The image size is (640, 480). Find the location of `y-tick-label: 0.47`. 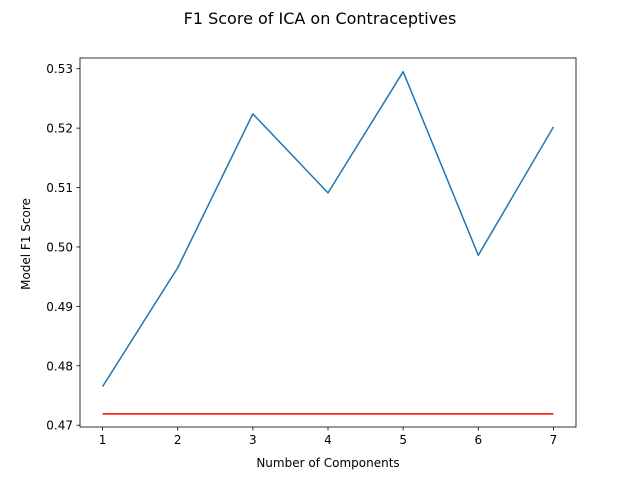

y-tick-label: 0.47 is located at coordinates (59, 426).